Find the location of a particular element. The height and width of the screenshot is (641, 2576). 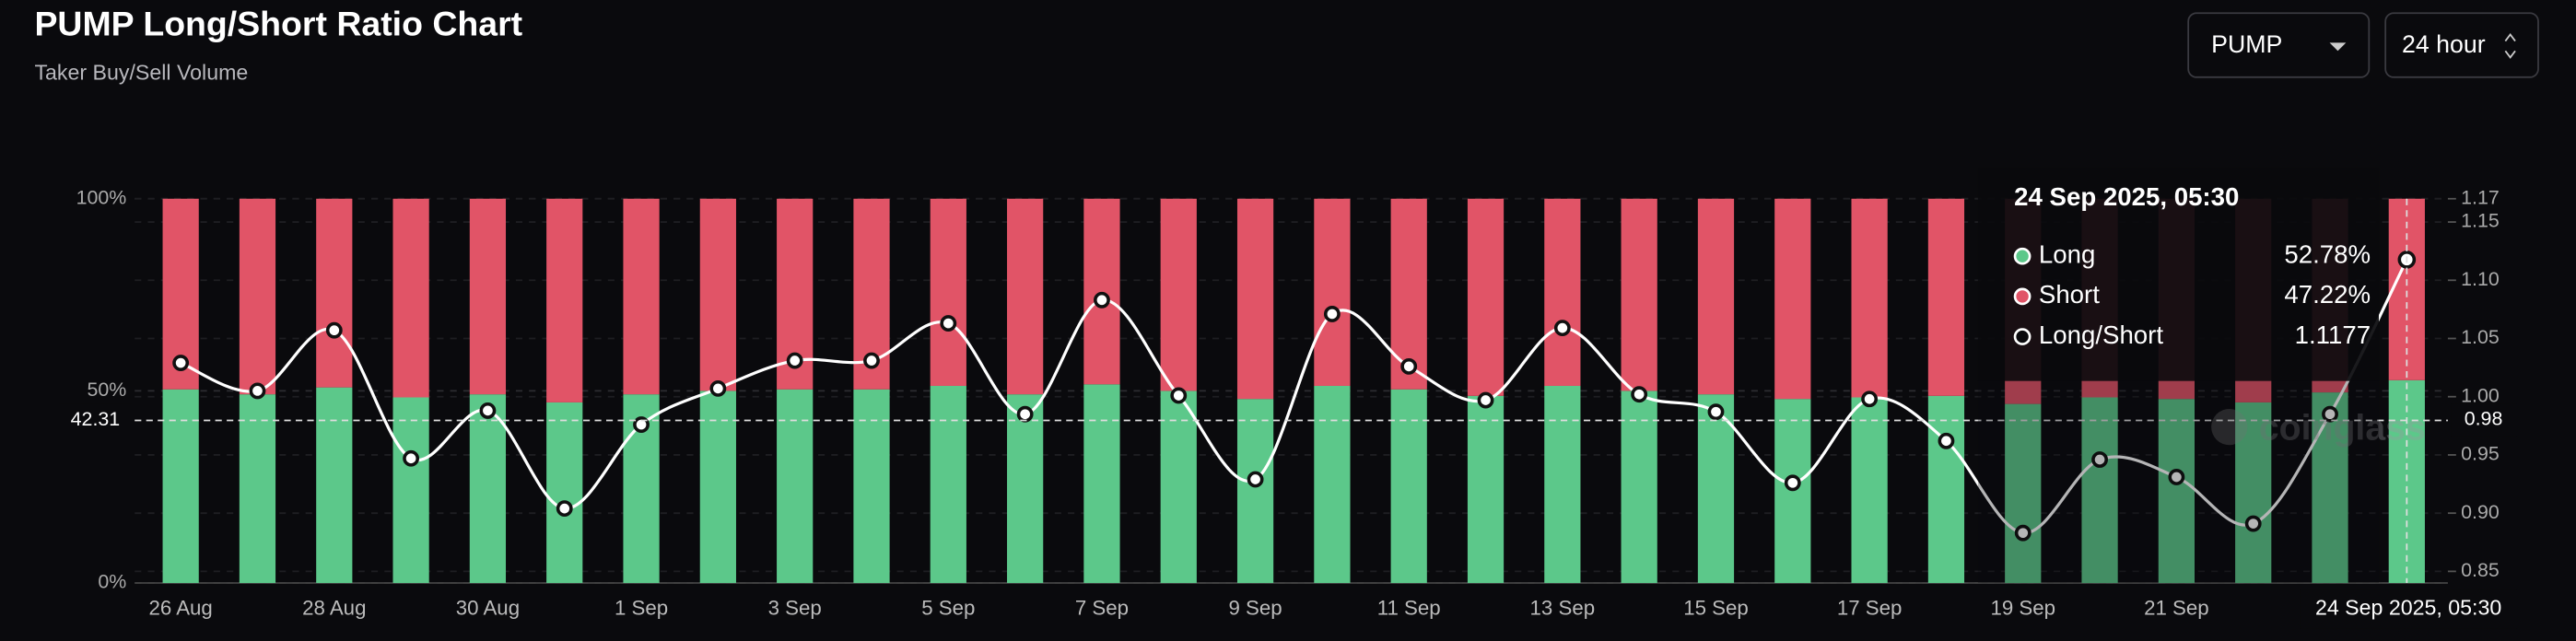

y2-tick-label: 0.85 is located at coordinates (2480, 570).